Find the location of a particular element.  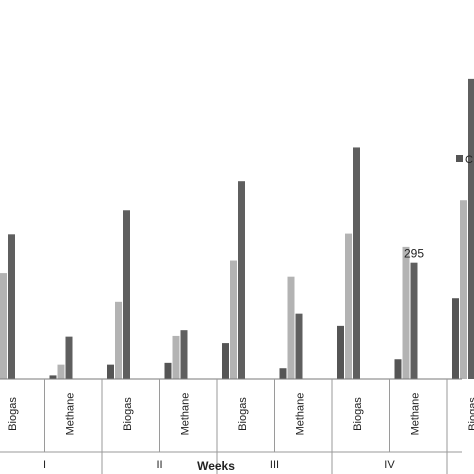

data-labels: 295990895 is located at coordinates (414, 254).